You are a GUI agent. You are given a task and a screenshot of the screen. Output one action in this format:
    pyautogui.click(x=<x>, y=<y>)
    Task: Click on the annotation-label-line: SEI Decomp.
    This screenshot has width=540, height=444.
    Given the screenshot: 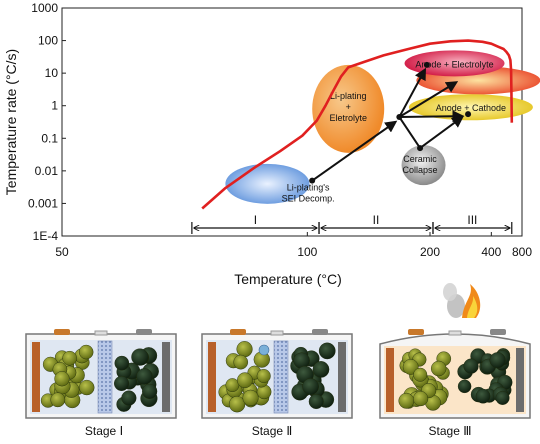 What is the action you would take?
    pyautogui.click(x=308, y=199)
    